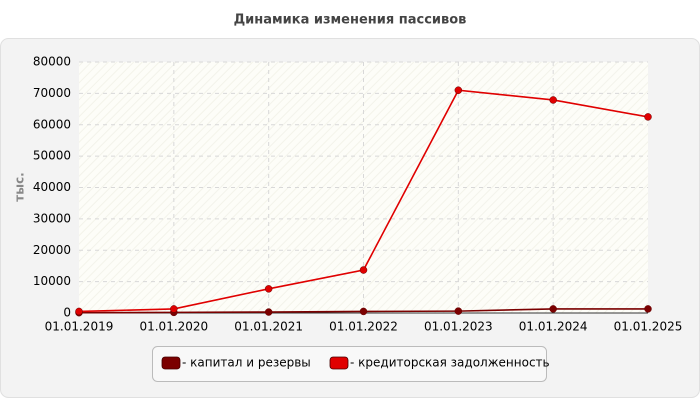 The height and width of the screenshot is (404, 700). I want to click on y-tick-label: 50000, so click(52, 156).